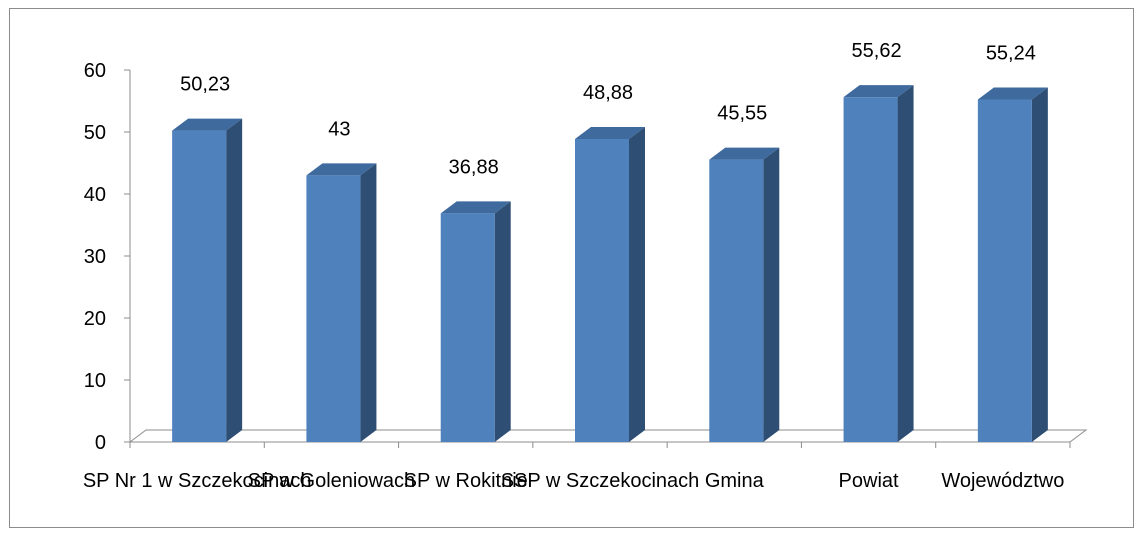 The width and height of the screenshot is (1135, 542). What do you see at coordinates (95, 319) in the screenshot?
I see `y-tick-label: 20` at bounding box center [95, 319].